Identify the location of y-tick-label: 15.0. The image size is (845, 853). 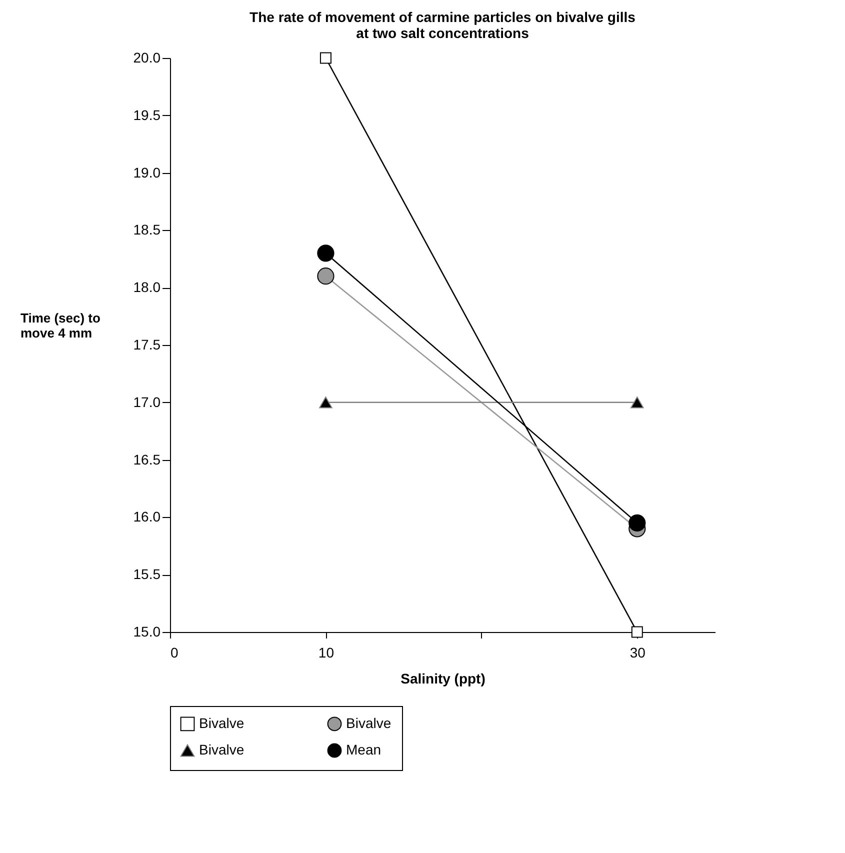
(147, 632).